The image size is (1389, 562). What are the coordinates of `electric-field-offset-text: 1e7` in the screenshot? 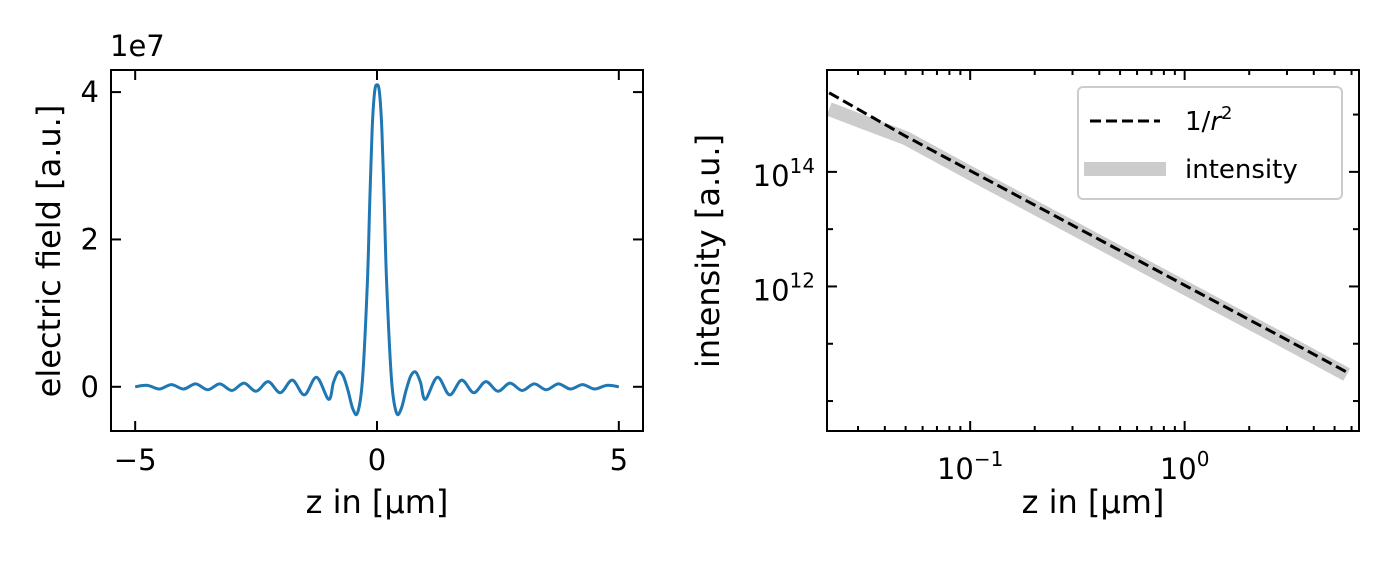 It's located at (137, 46).